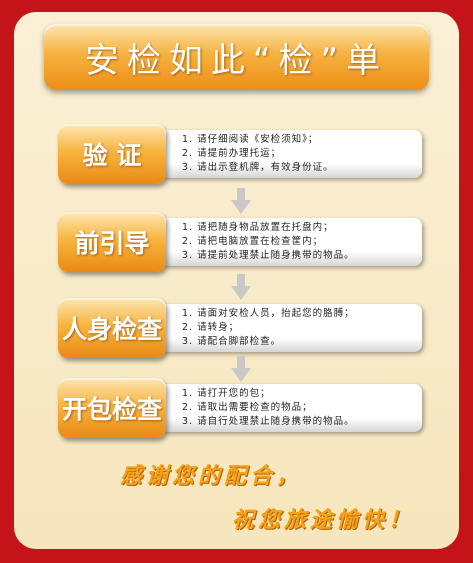  What do you see at coordinates (211, 476) in the screenshot?
I see `thanks-line: 感谢您的配合，` at bounding box center [211, 476].